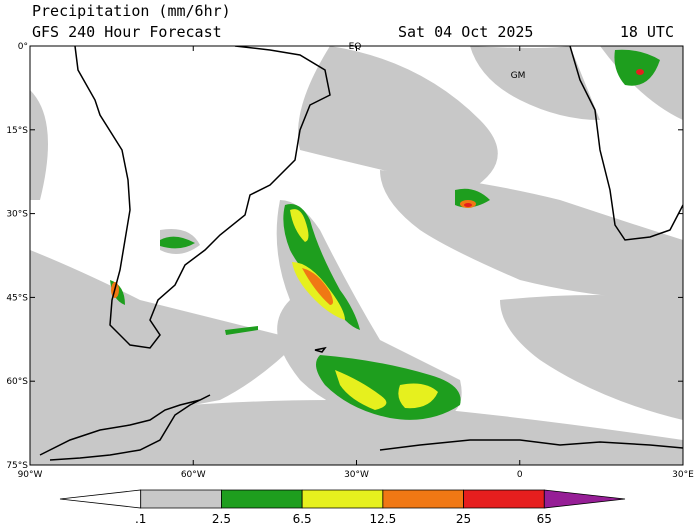  I want to click on title: Precipitation (mm/6hr), so click(131, 11).